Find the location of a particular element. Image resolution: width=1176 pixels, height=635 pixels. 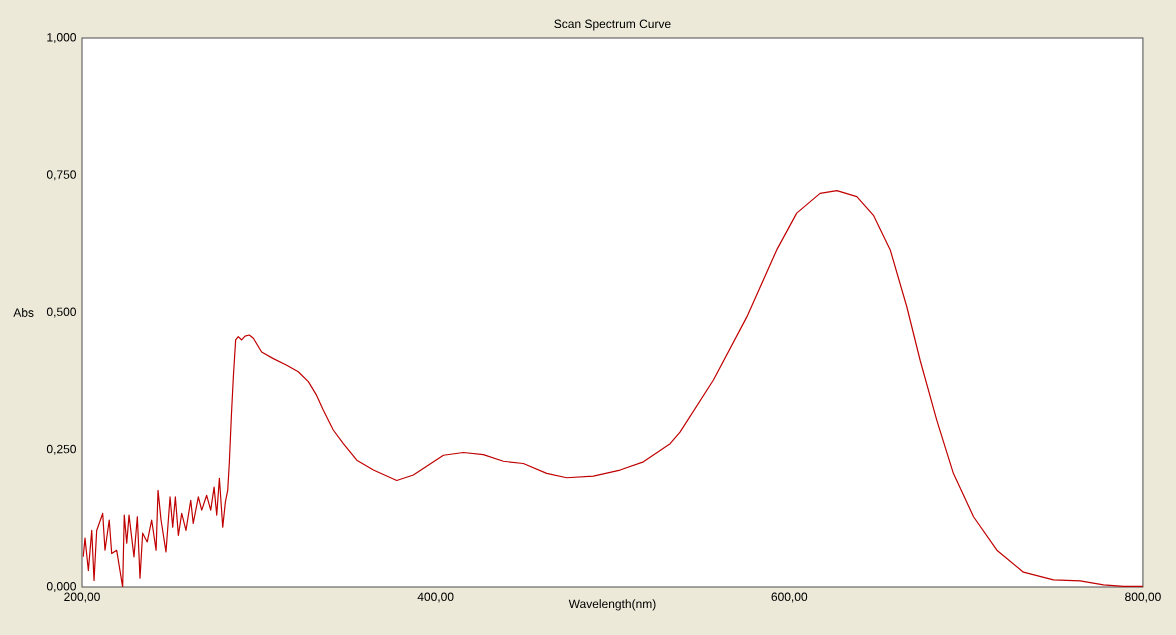

chart-title: Scan Spectrum Curve is located at coordinates (612, 25).